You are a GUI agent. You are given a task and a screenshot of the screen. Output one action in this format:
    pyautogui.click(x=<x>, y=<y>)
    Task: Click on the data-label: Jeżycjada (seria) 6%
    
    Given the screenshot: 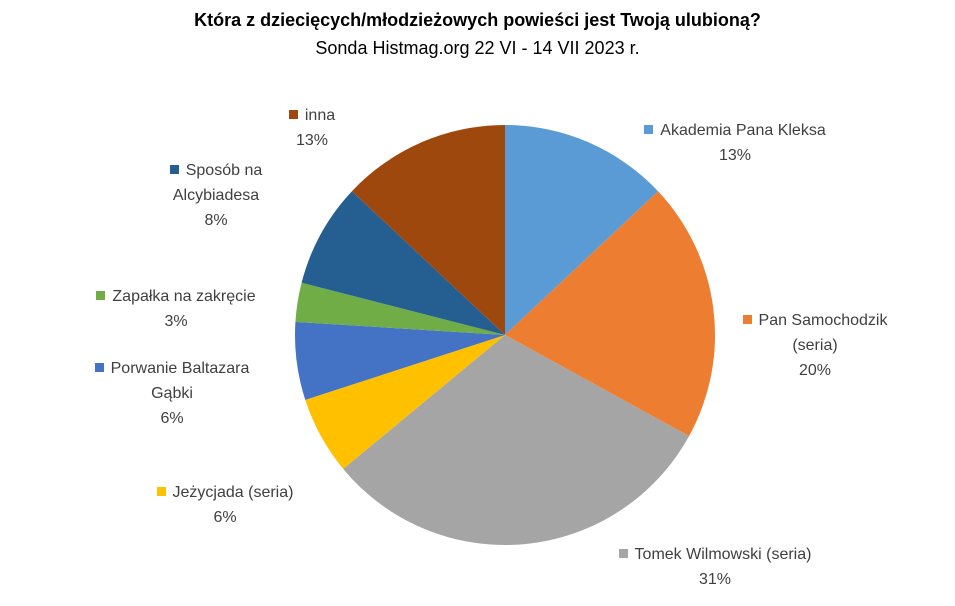 What is the action you would take?
    pyautogui.click(x=225, y=505)
    